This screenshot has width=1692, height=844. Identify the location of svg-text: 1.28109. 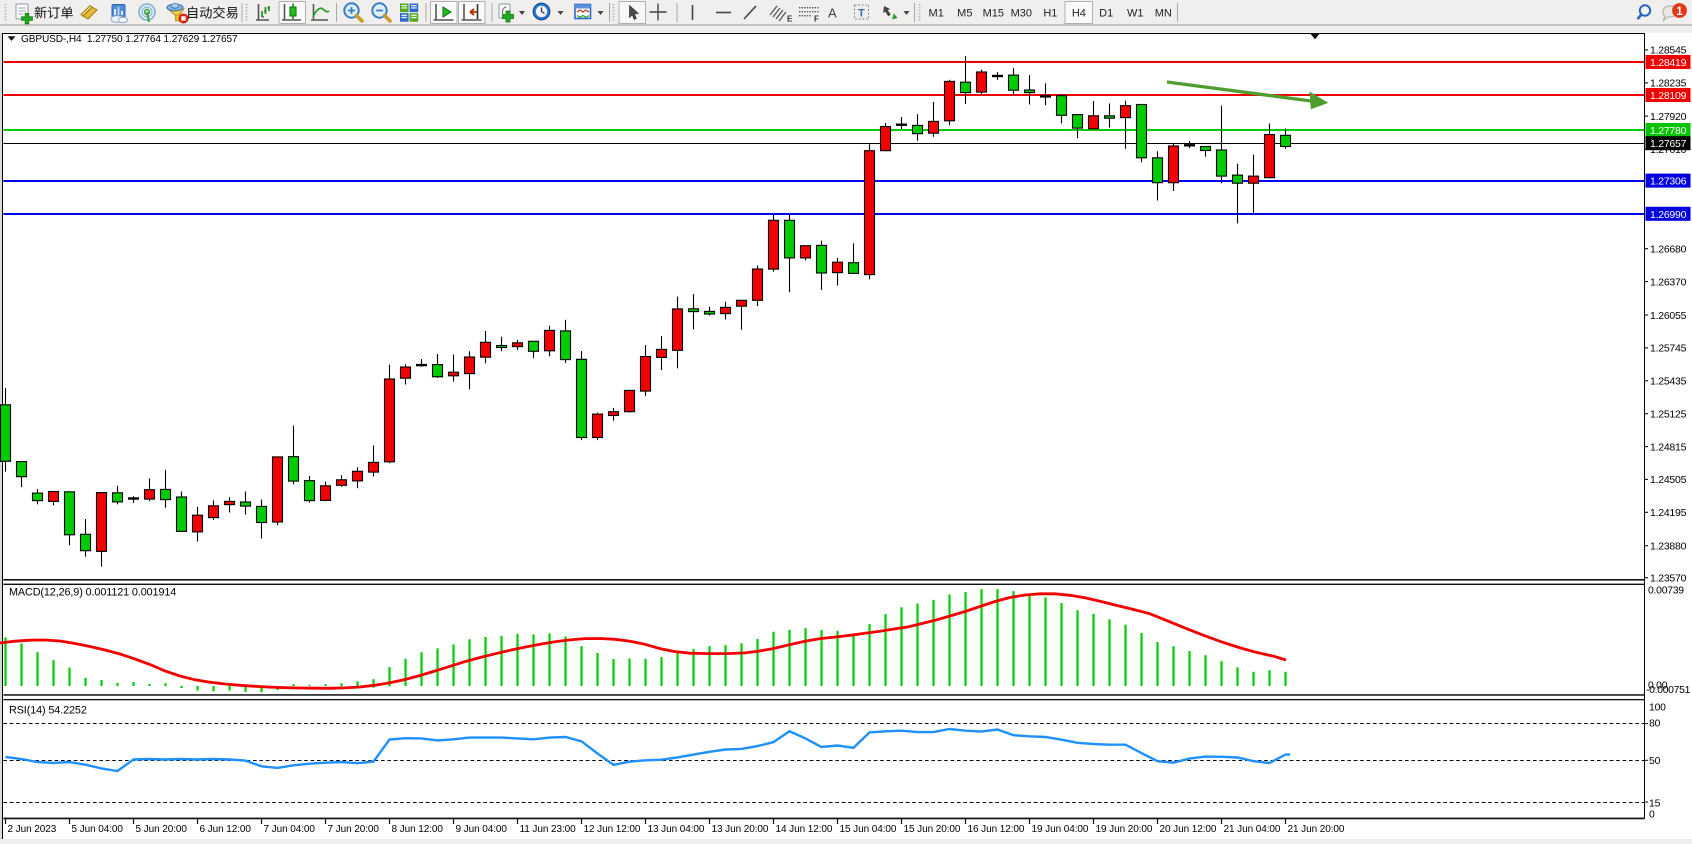
(1668, 96).